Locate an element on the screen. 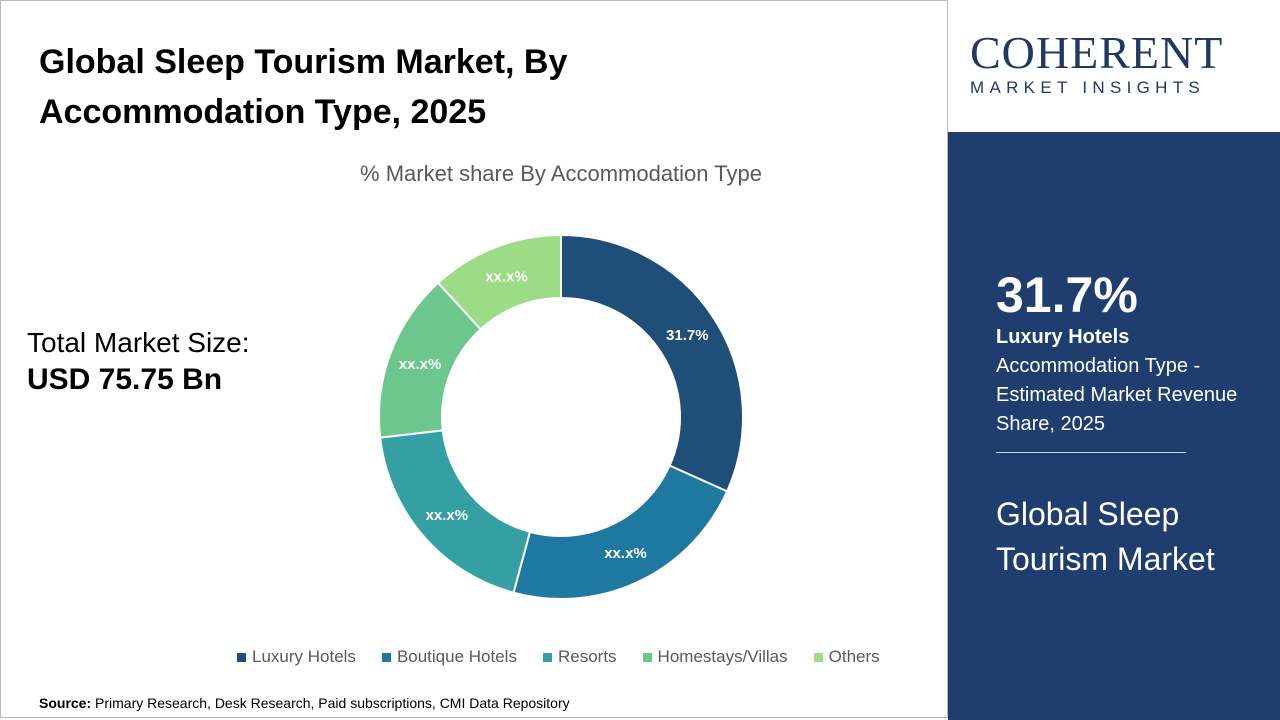 Image resolution: width=1280 pixels, height=720 pixels. legend-item-boutique-hotels: Boutique Hotels is located at coordinates (449, 657).